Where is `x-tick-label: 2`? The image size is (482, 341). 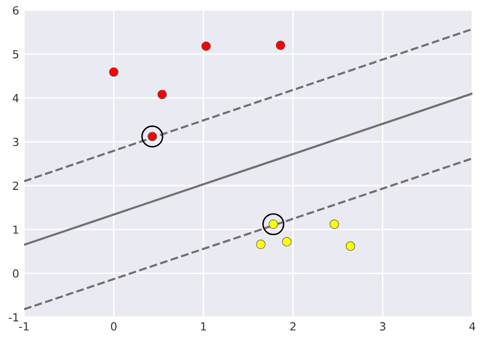 x-tick-label: 2 is located at coordinates (293, 326).